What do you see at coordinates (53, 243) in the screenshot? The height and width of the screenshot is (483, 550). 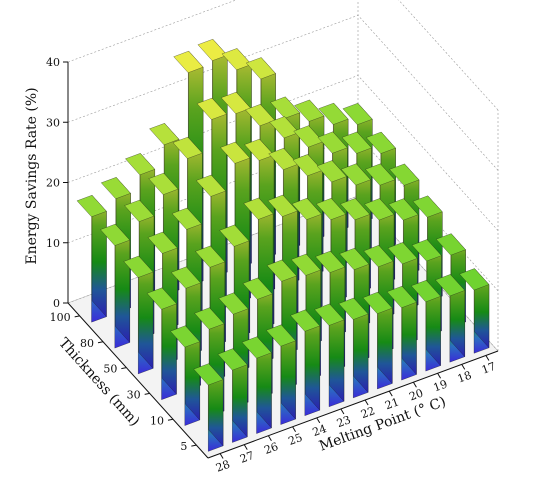 I see `z-tick-label: 10` at bounding box center [53, 243].